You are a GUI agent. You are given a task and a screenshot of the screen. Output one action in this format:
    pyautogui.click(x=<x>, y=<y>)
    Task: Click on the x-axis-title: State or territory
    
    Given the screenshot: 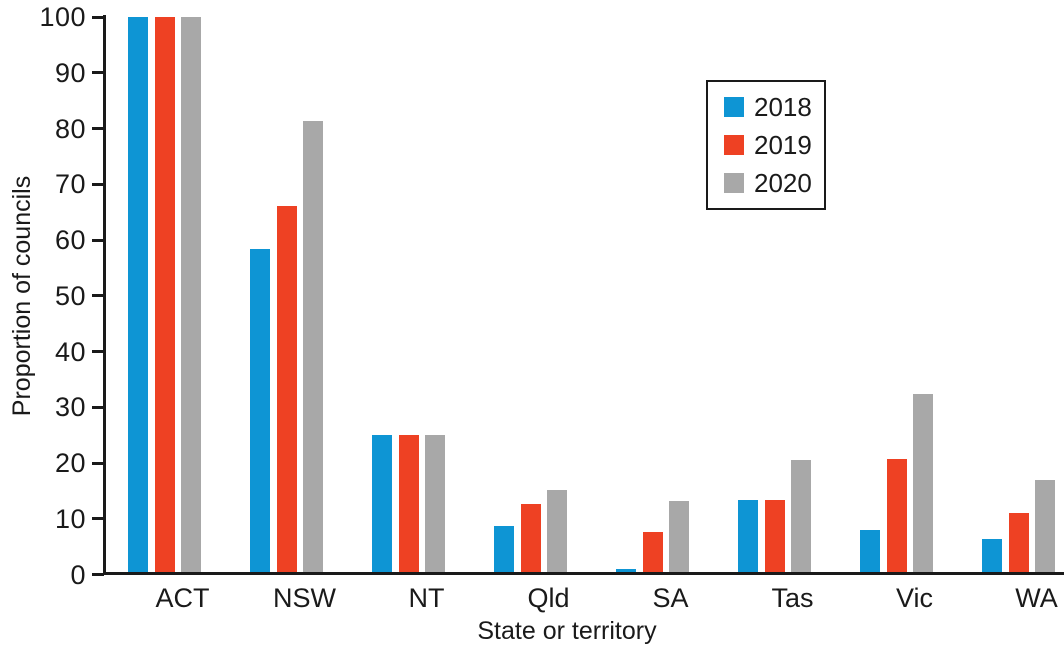 What is the action you would take?
    pyautogui.click(x=567, y=631)
    